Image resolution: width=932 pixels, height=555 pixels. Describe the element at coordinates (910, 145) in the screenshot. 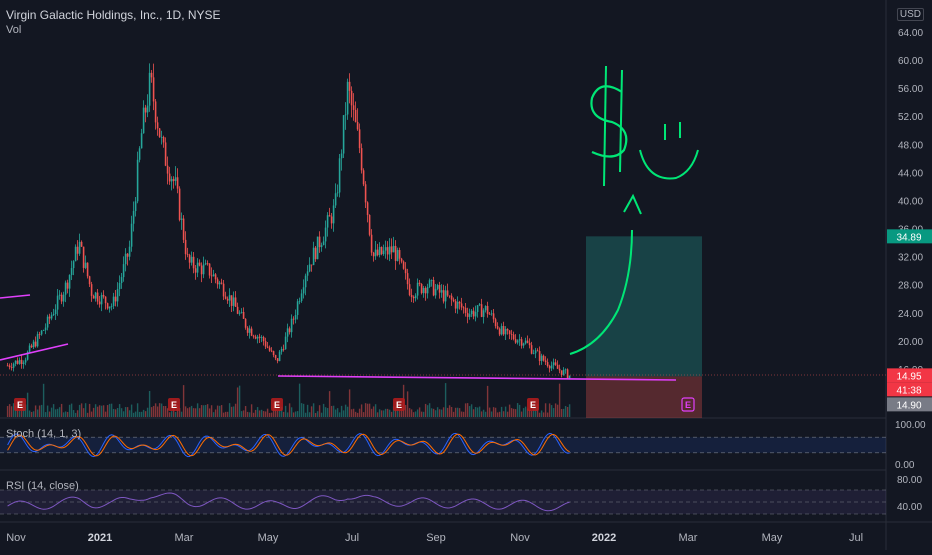

I see `price-tick-label: 48.00` at that location.